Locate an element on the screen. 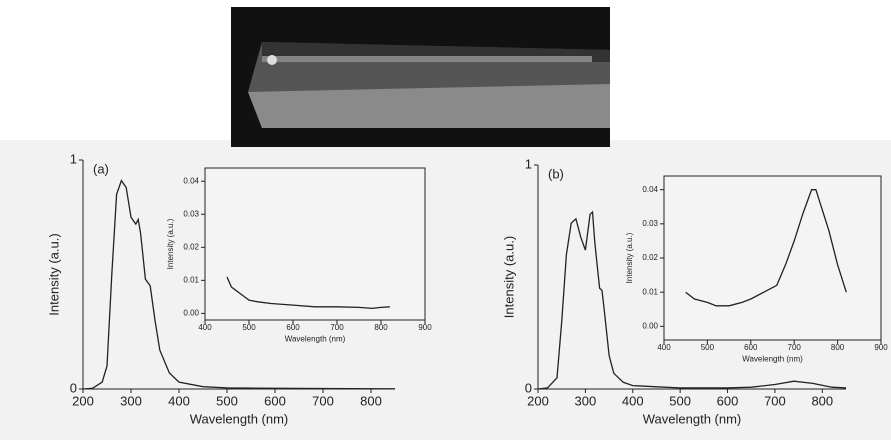  panel-label: (a) is located at coordinates (101, 168).